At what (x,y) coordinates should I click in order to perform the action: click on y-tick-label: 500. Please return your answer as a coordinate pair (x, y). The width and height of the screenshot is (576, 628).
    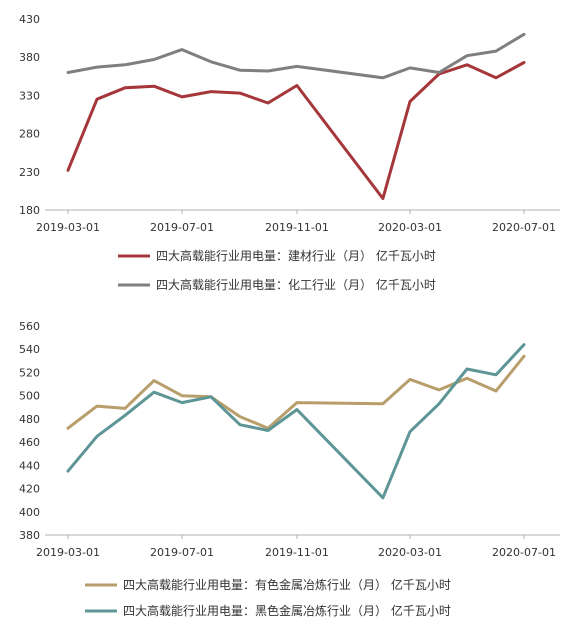
    Looking at the image, I should click on (29, 396).